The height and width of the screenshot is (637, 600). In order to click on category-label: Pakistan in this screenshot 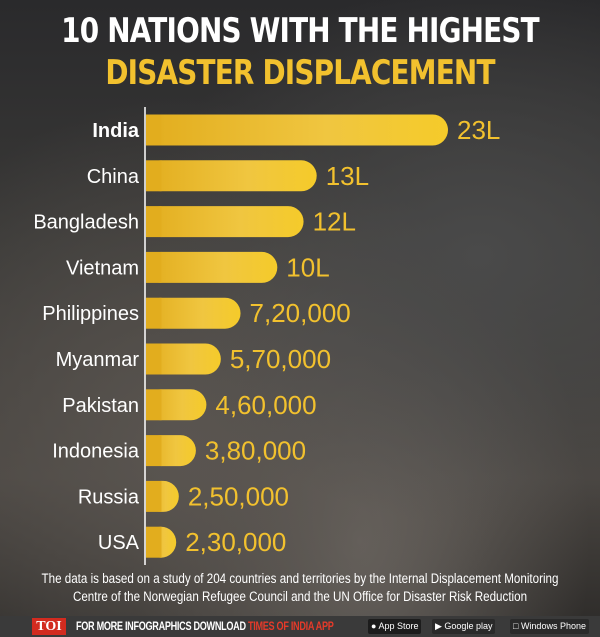, I will do `click(100, 406)`.